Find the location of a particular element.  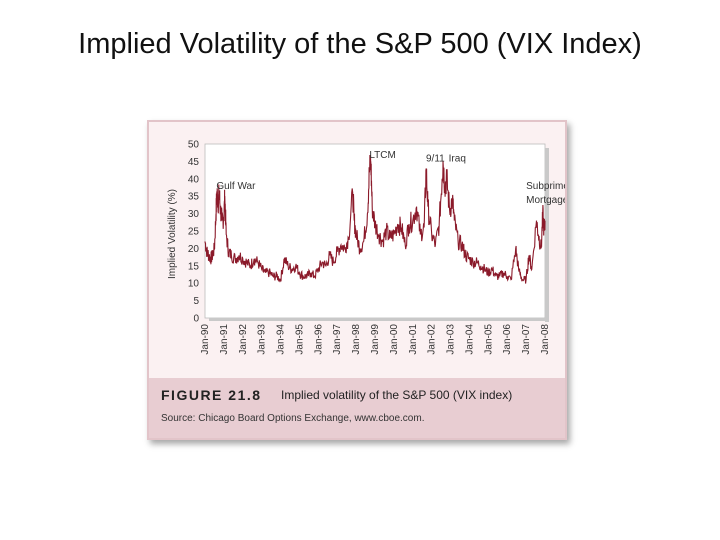

chart-annotations: Gulf War LTCM 9/11 Iraq Subprime Mortgages is located at coordinates (390, 178).